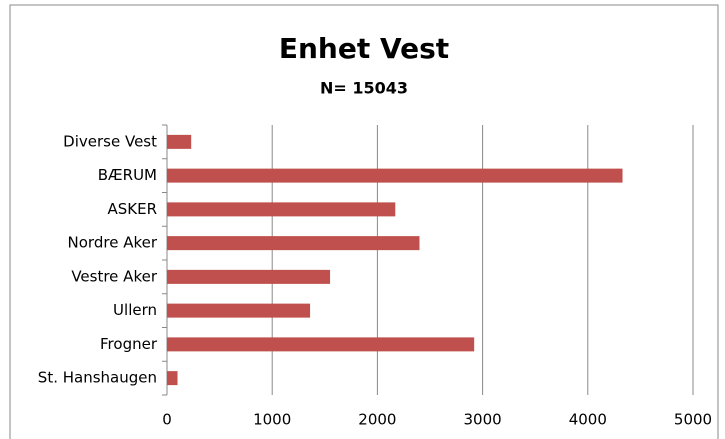  I want to click on chart-subtitle: N= 15043, so click(364, 88).